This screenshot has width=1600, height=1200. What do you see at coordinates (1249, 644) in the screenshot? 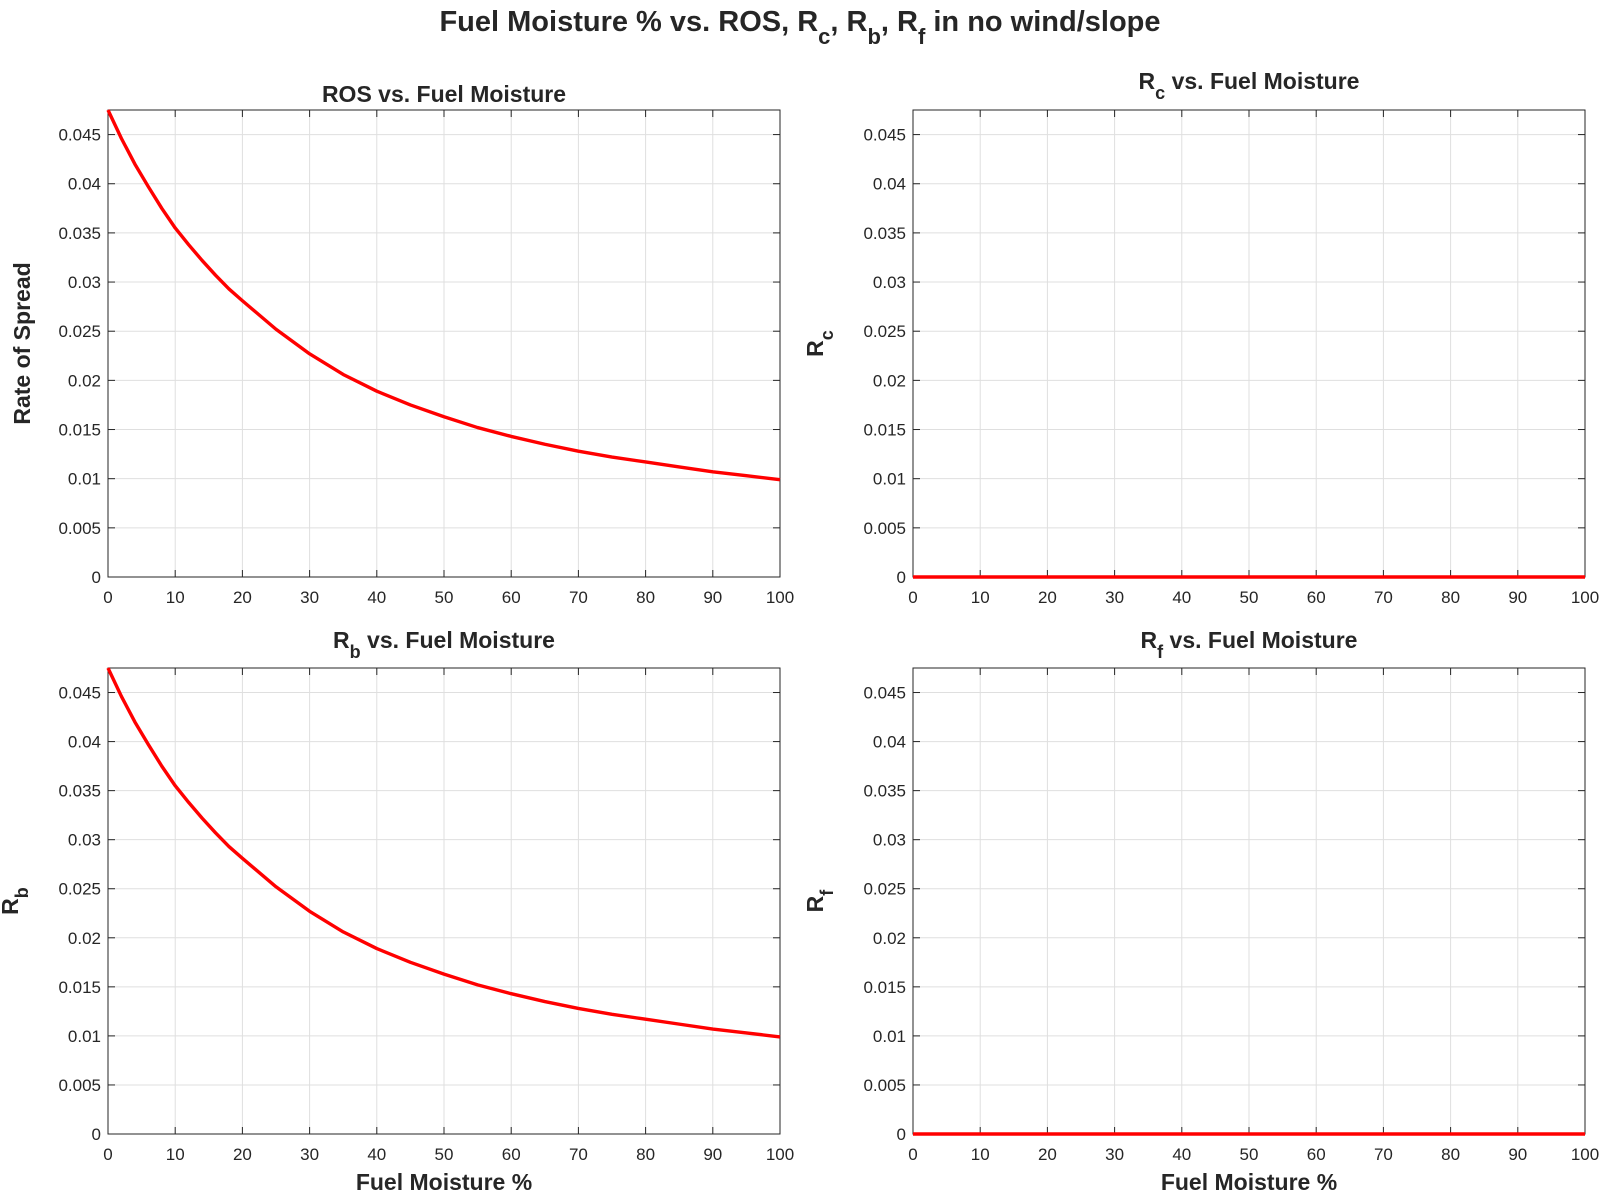
I see `subplot-title: Rf vs. Fuel Moisture` at bounding box center [1249, 644].